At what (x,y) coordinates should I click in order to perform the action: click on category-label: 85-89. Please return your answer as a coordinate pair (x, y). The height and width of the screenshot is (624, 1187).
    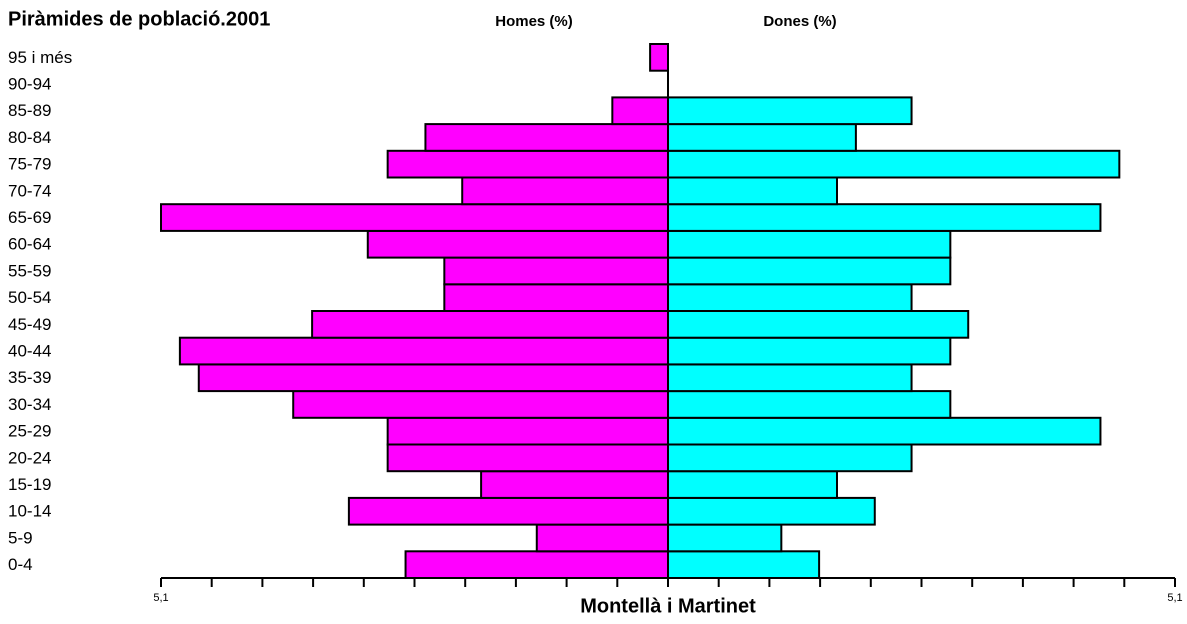
    Looking at the image, I should click on (29, 110).